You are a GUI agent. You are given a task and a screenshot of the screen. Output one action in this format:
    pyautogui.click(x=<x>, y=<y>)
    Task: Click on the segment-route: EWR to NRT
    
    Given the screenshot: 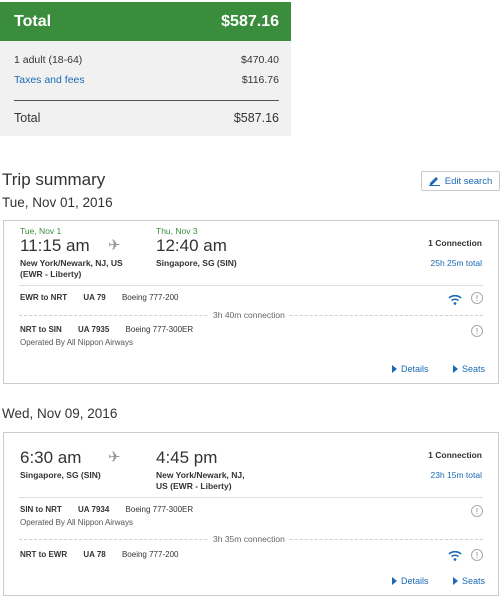 What is the action you would take?
    pyautogui.click(x=44, y=297)
    